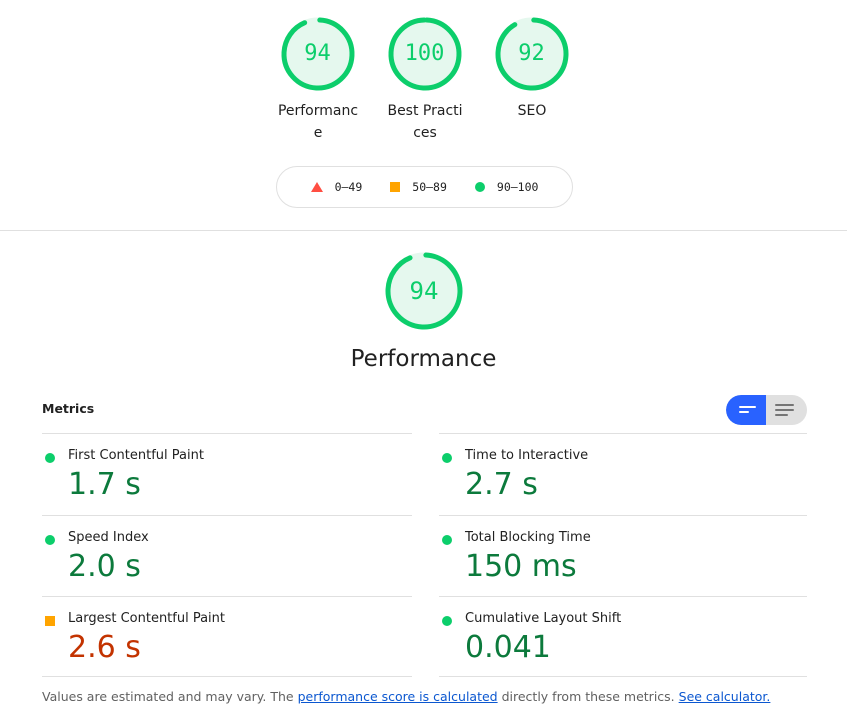 The height and width of the screenshot is (719, 847). I want to click on gauge-score: 92, so click(531, 53).